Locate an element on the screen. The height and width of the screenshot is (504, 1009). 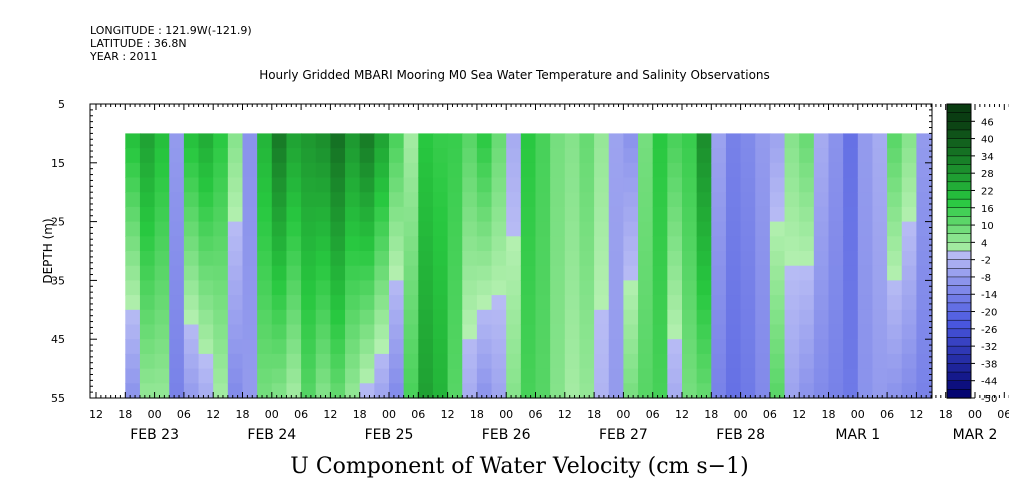
x-tick-label: 18 is located at coordinates (125, 414).